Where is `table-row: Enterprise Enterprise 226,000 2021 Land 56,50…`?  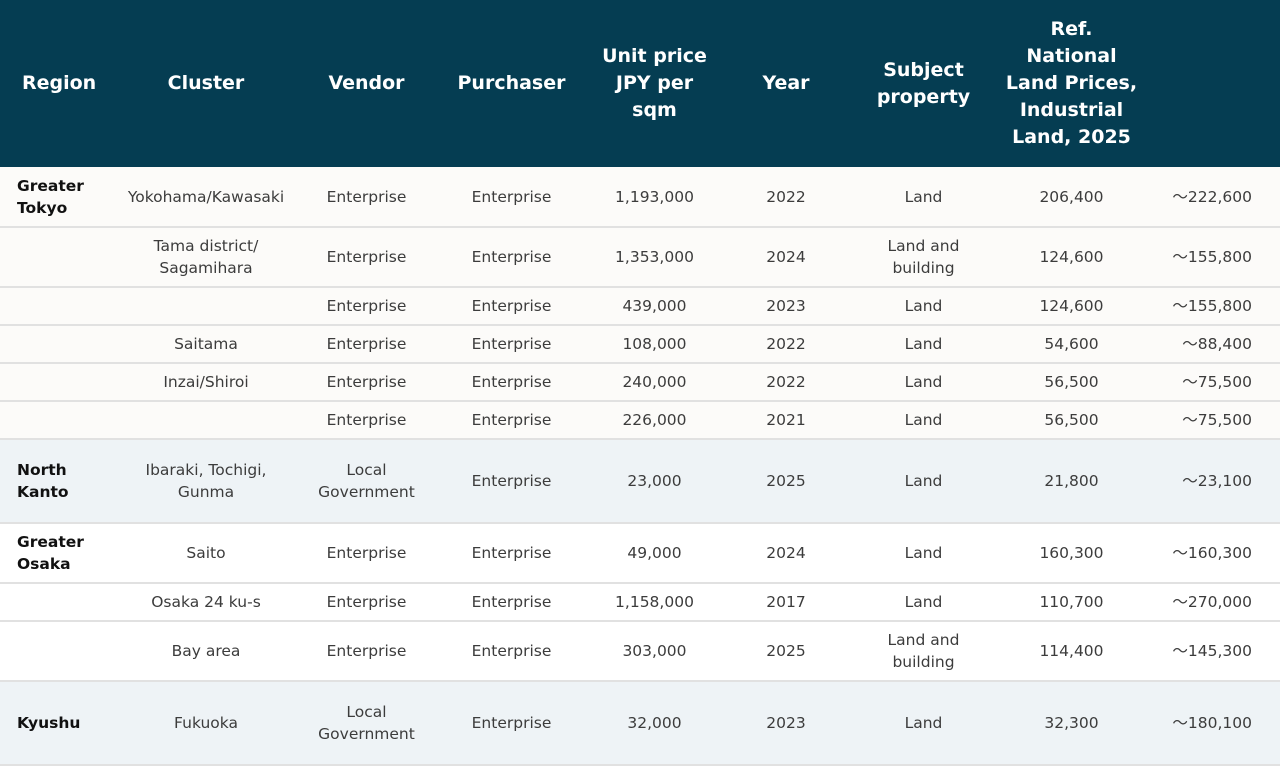
table-row: Enterprise Enterprise 226,000 2021 Land 56,50… is located at coordinates (640, 420).